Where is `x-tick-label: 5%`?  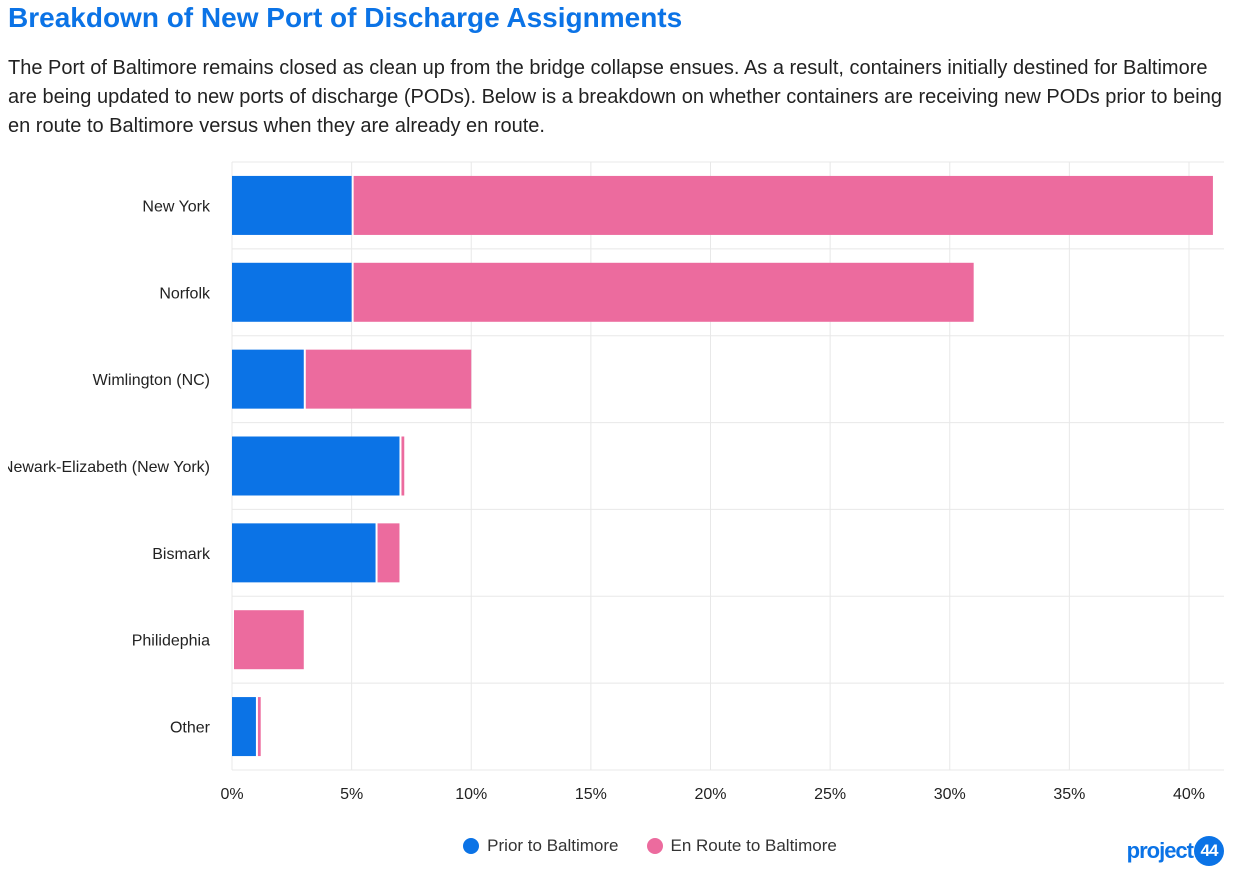 x-tick-label: 5% is located at coordinates (351, 794).